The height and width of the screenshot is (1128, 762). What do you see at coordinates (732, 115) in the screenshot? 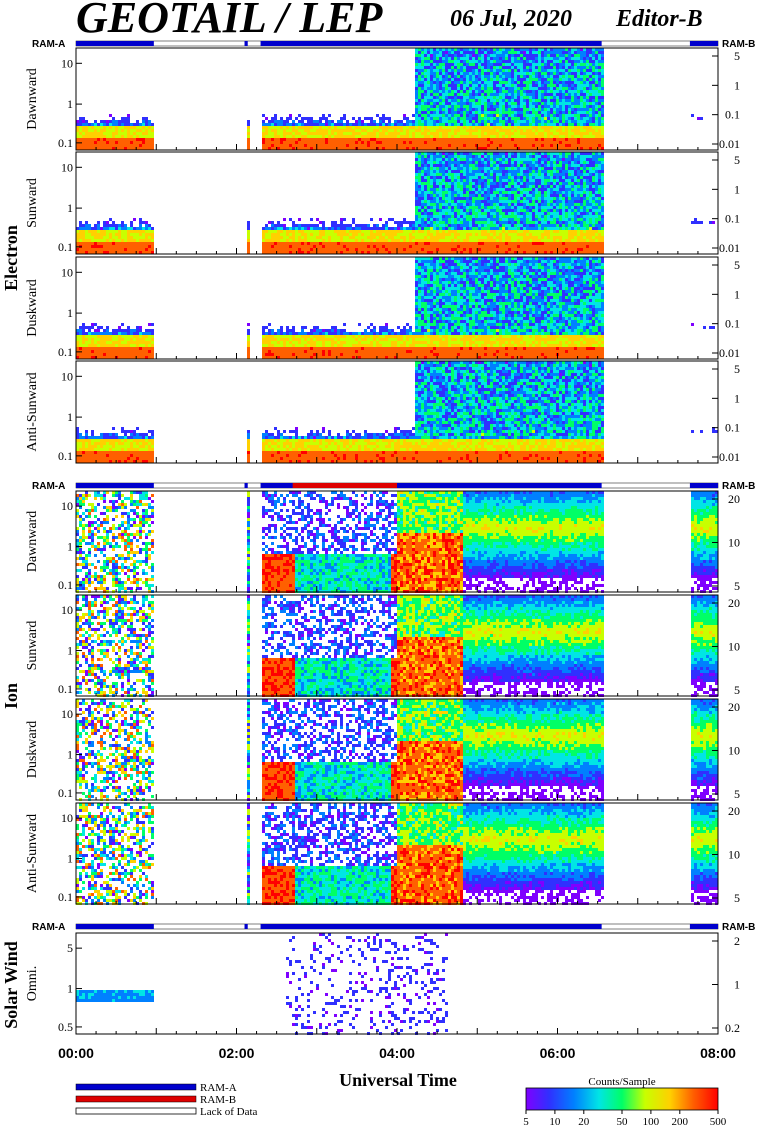
I see `y-tick-label-right: 0.1` at bounding box center [732, 115].